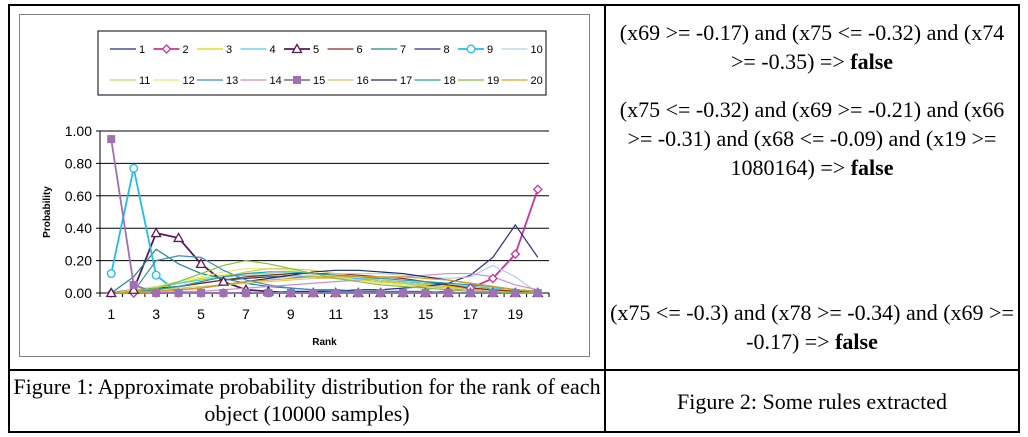  What do you see at coordinates (291, 314) in the screenshot?
I see `x-tick-label: 9` at bounding box center [291, 314].